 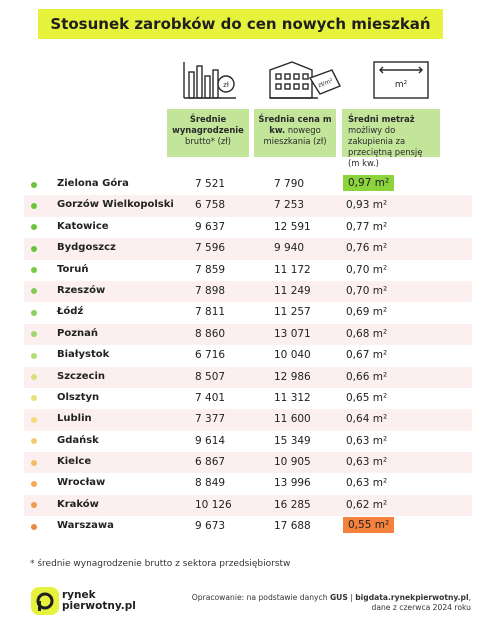 What do you see at coordinates (248, 184) in the screenshot?
I see `table-row: Zielona Góra 7 521 7 790 0,97 m²` at bounding box center [248, 184].